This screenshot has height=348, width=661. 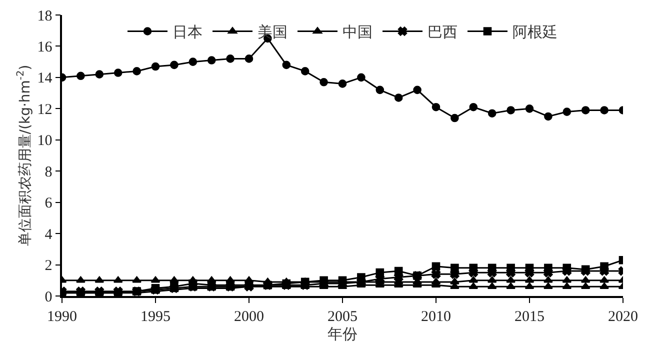 I want to click on x-axis-title: 年份, so click(x=343, y=333).